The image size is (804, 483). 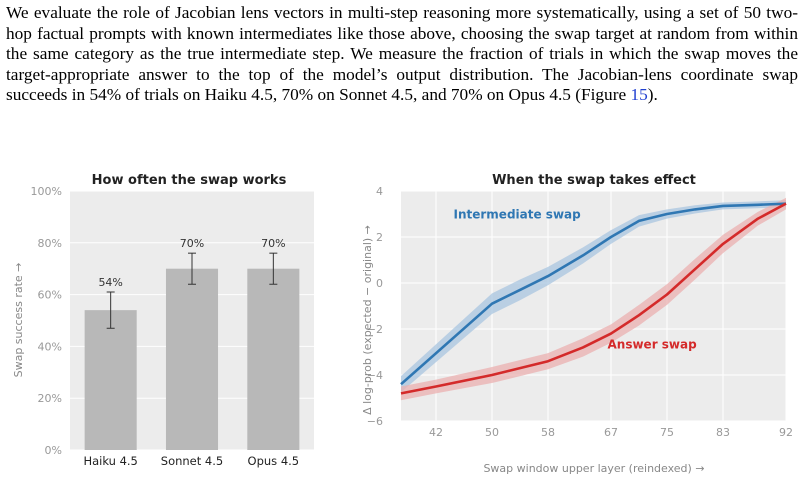 I want to click on line-ytick-label: −6, so click(x=375, y=421).